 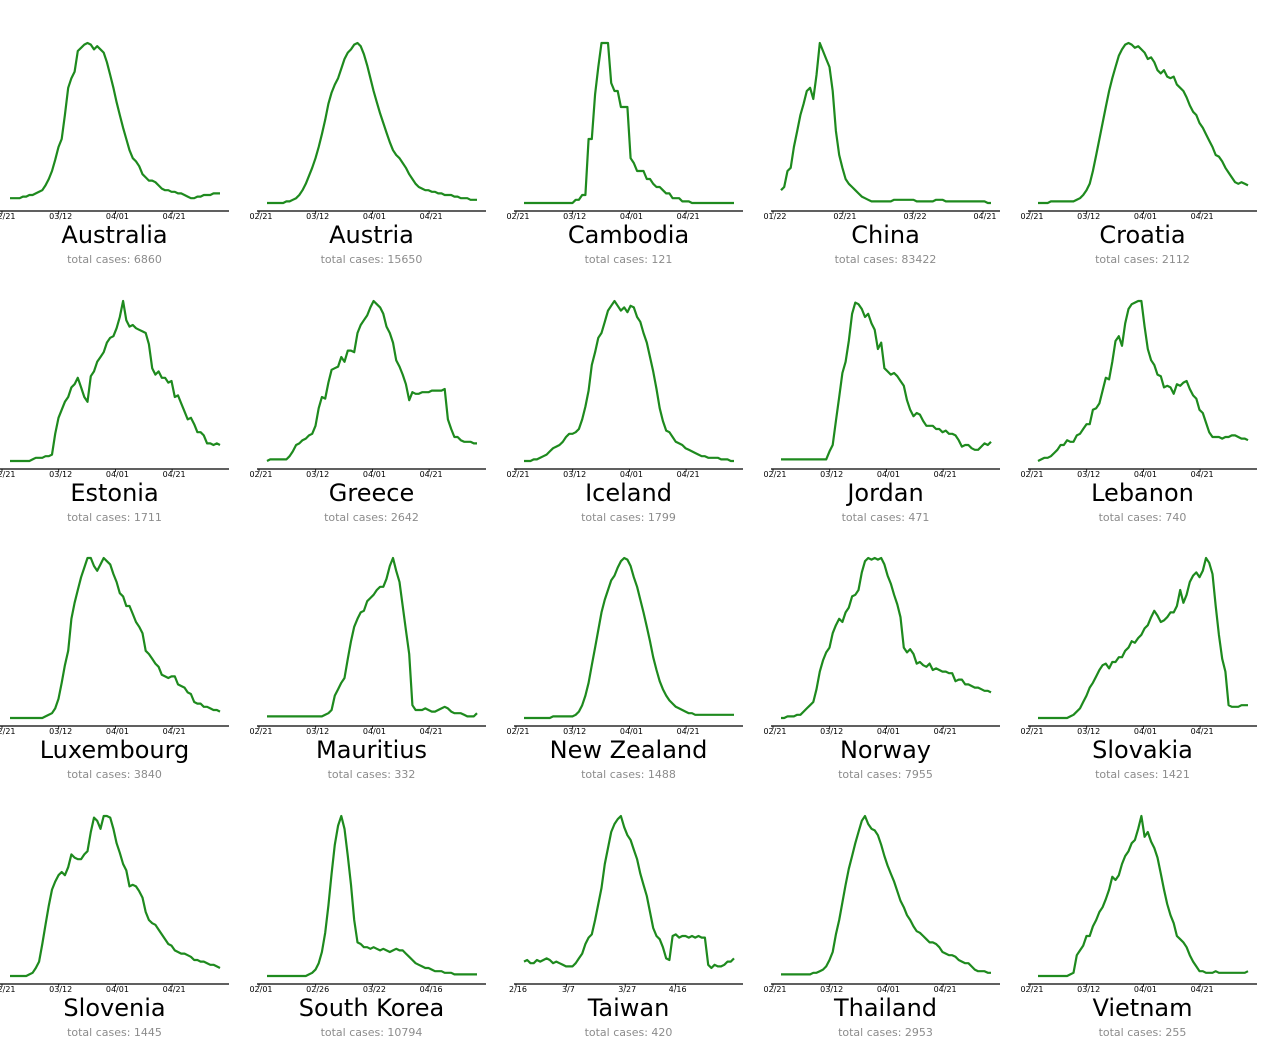 What do you see at coordinates (568, 989) in the screenshot?
I see `x-tick-label: 3/7` at bounding box center [568, 989].